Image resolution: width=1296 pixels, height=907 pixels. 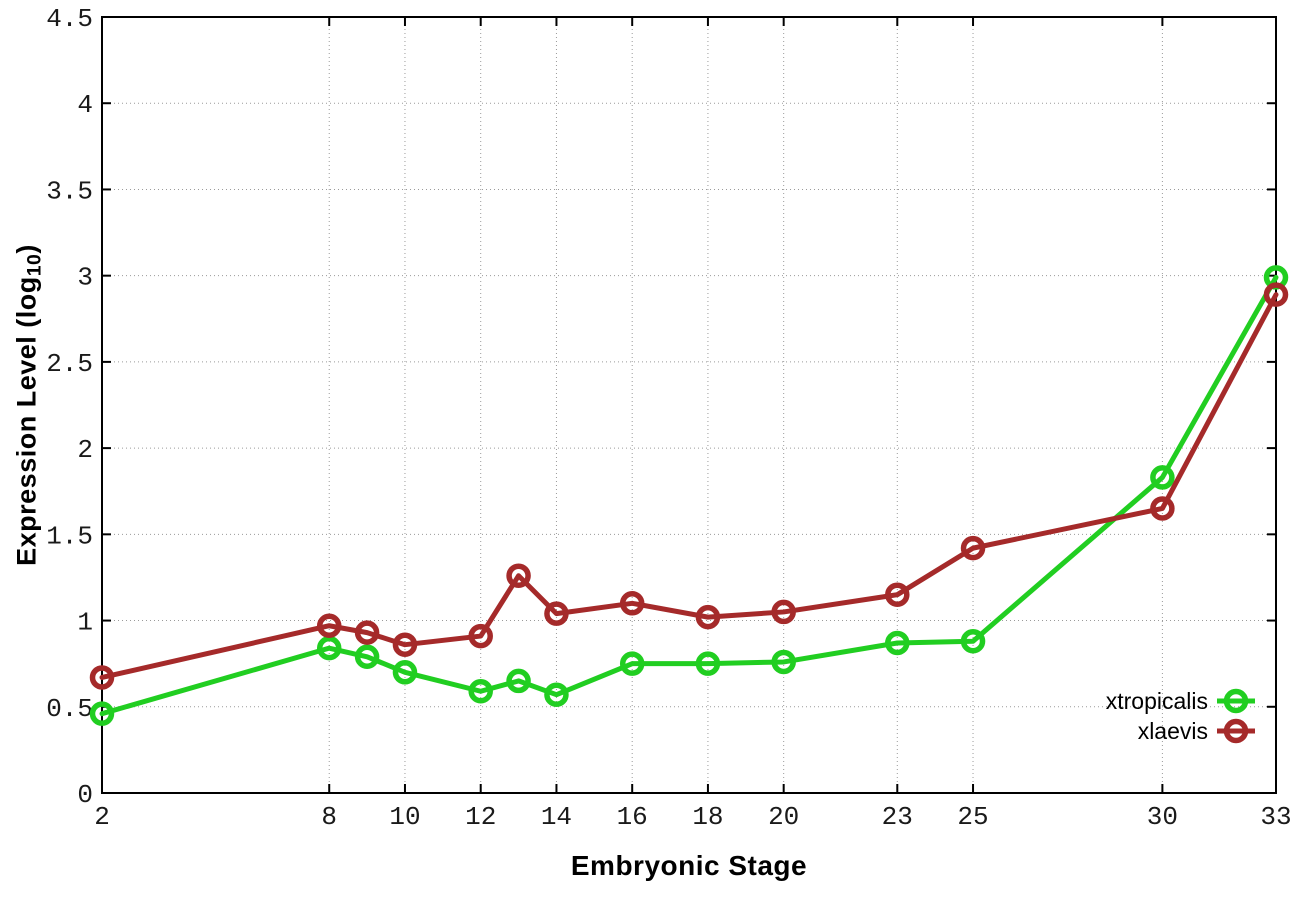 What do you see at coordinates (1275, 817) in the screenshot?
I see `x-tick-label: 33` at bounding box center [1275, 817].